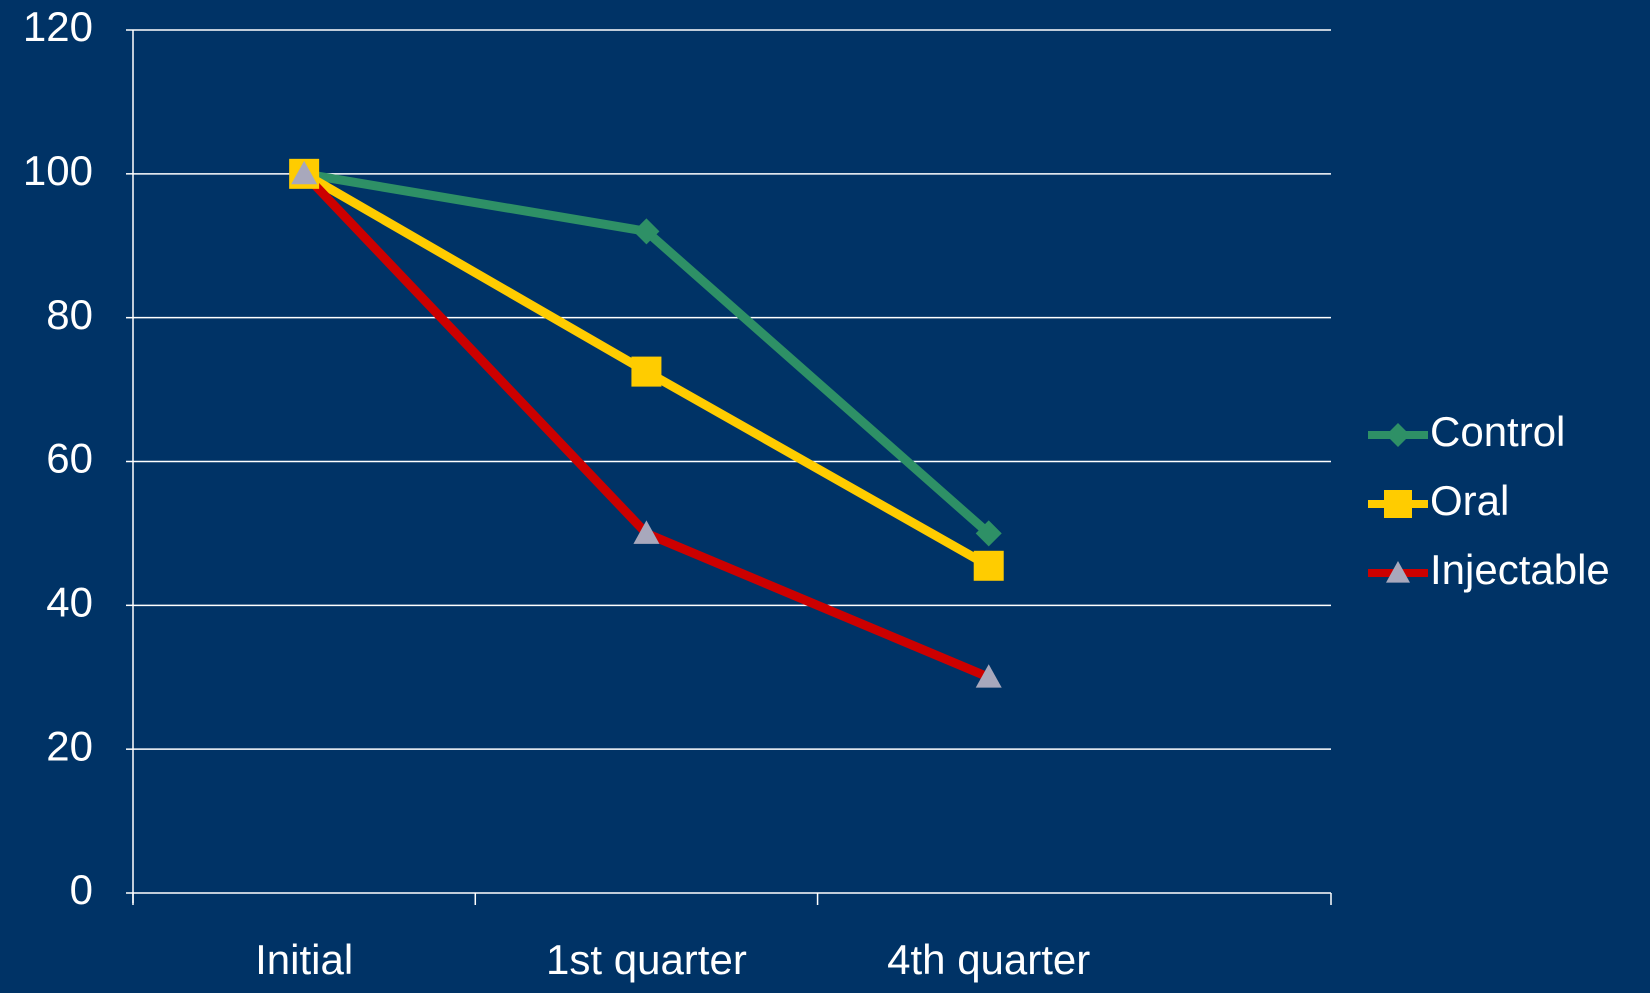 The height and width of the screenshot is (993, 1650). What do you see at coordinates (988, 959) in the screenshot?
I see `x-tick-label: 4th quarter` at bounding box center [988, 959].